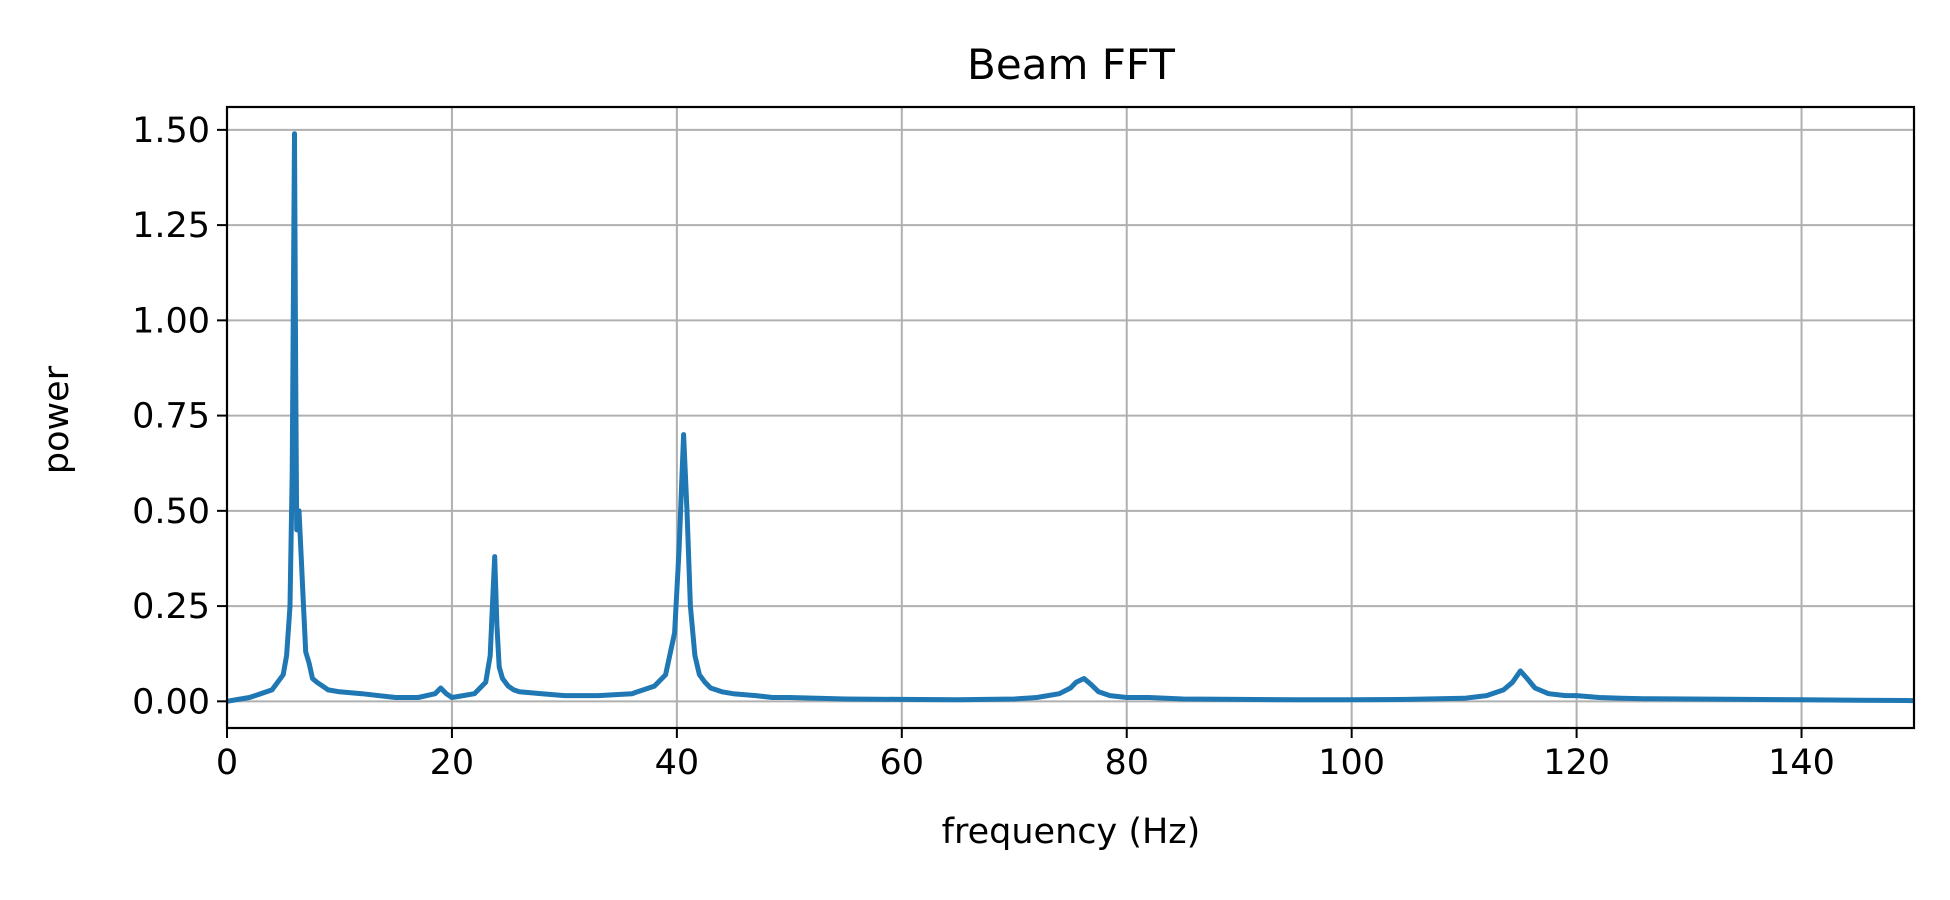  What do you see at coordinates (171, 702) in the screenshot?
I see `y-tick-label: 0.00` at bounding box center [171, 702].